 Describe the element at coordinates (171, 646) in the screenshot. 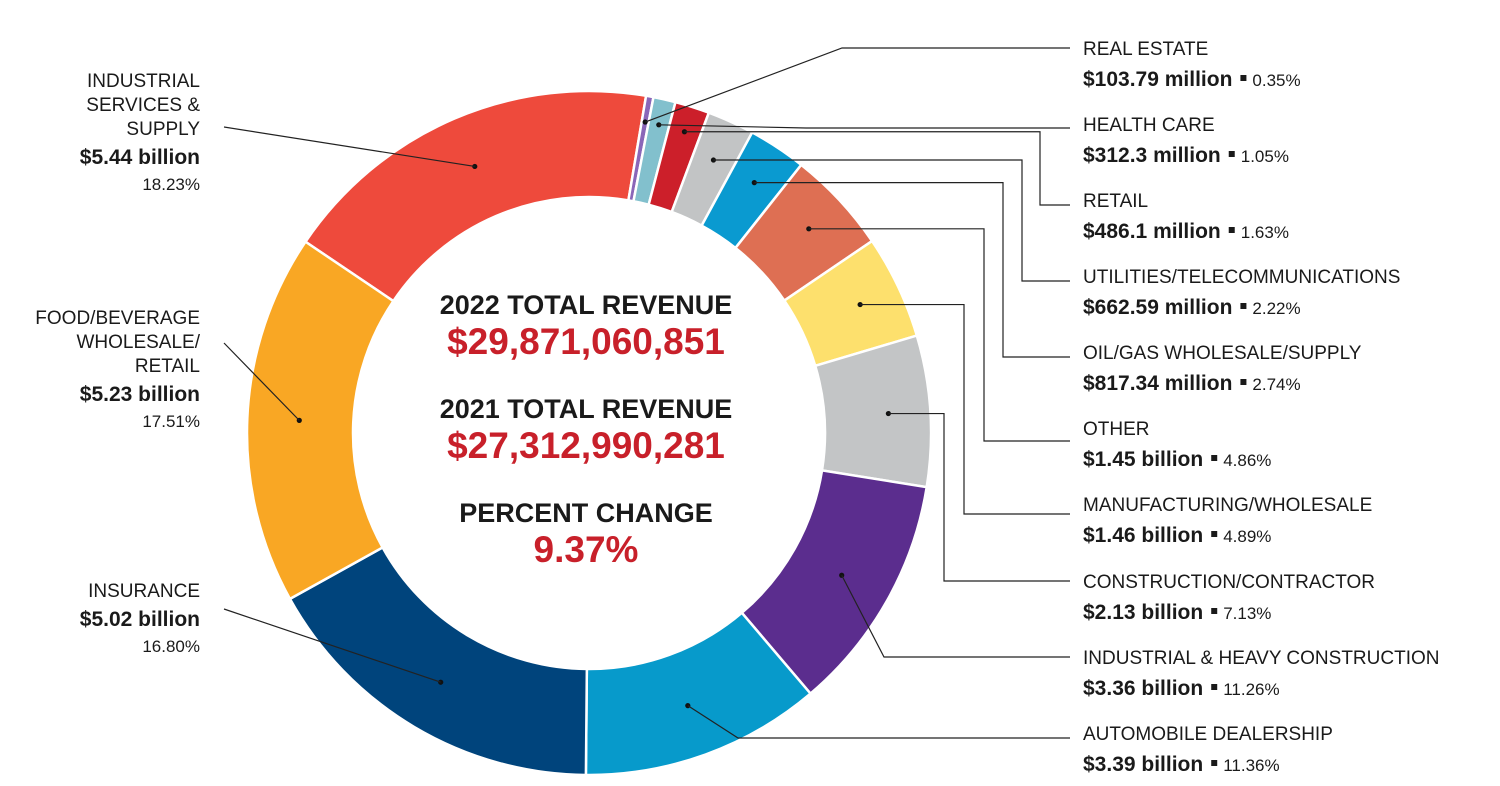

I see `label-percent: 16.80%` at that location.